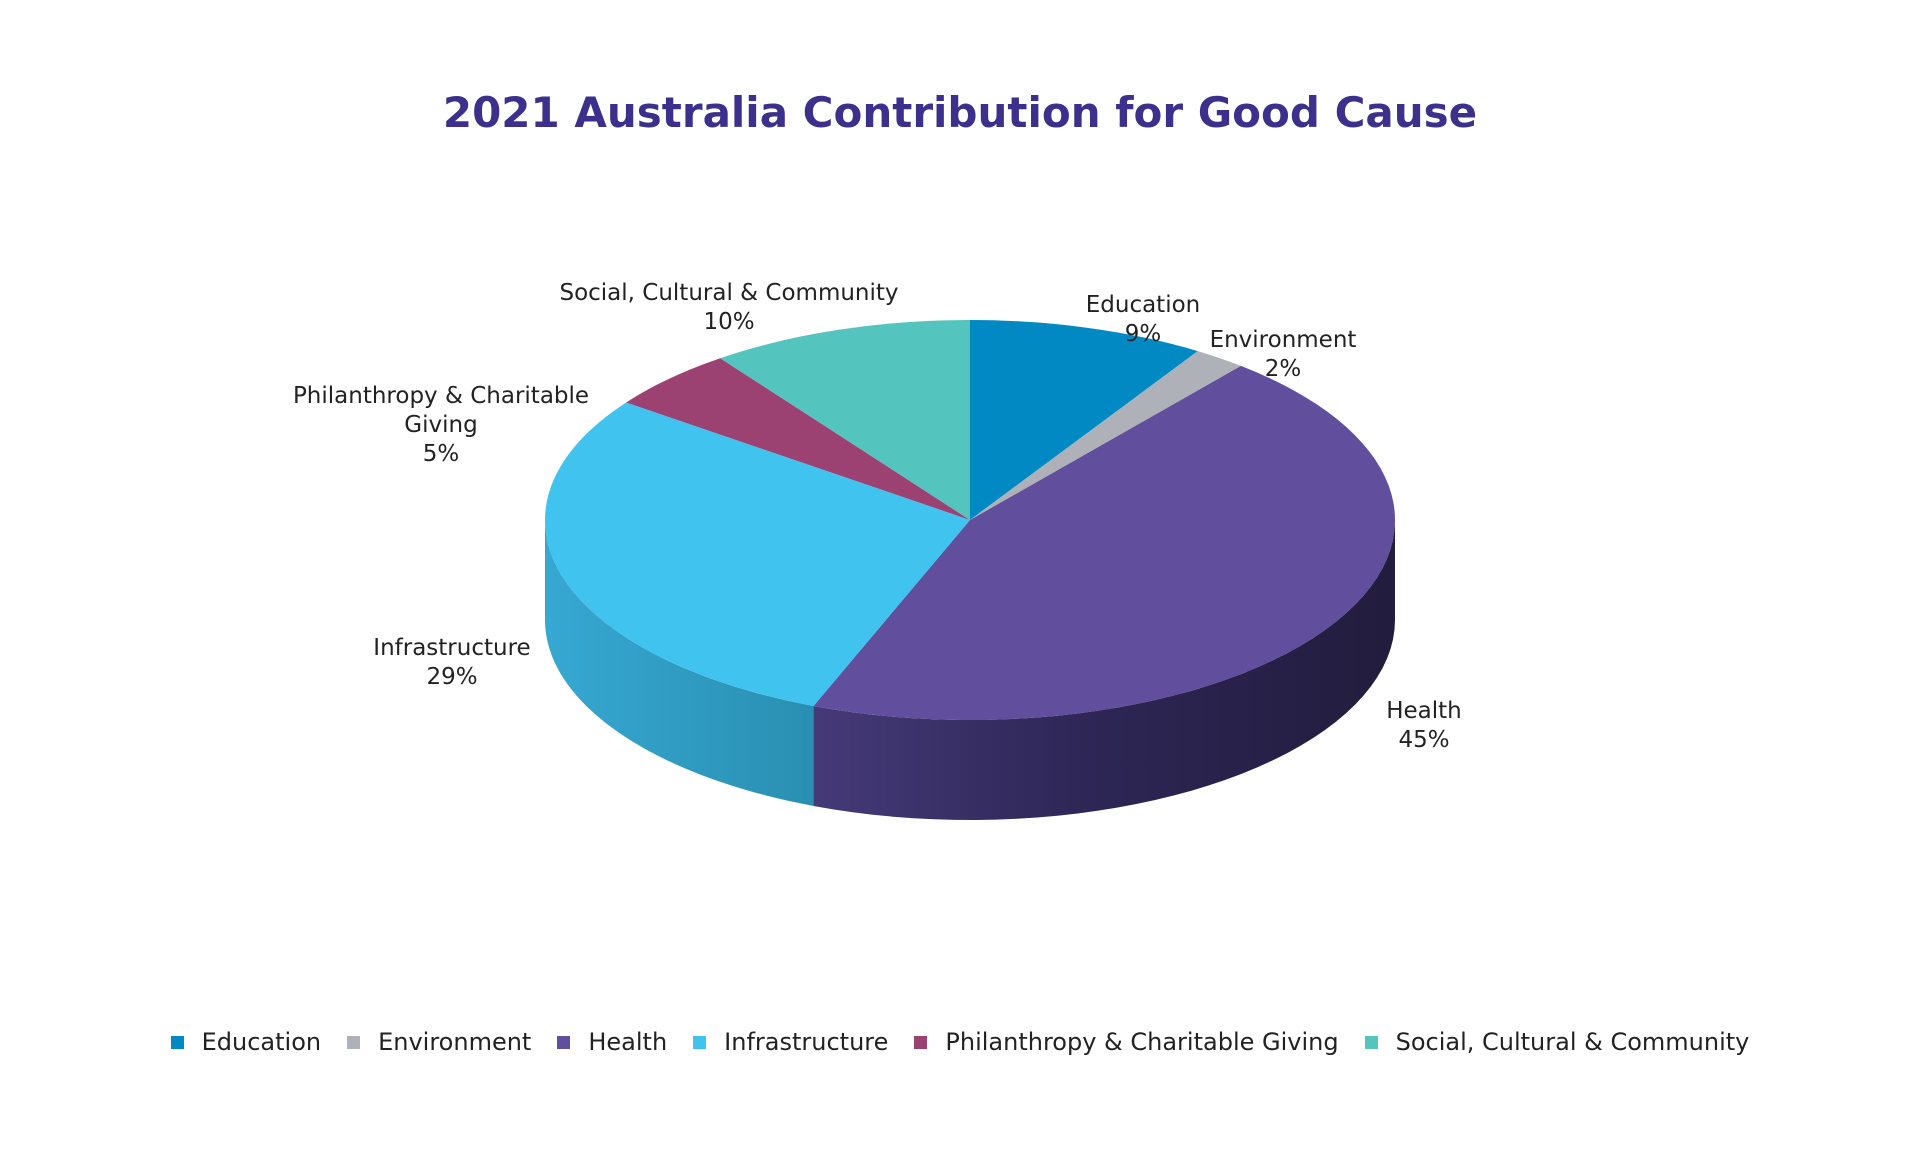  I want to click on legend-label: Health, so click(628, 1042).